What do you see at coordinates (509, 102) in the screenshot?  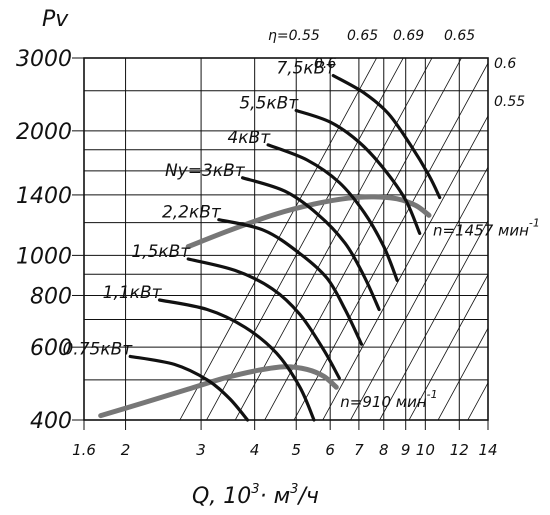 I see `efficiency-label: 0.55` at bounding box center [509, 102].